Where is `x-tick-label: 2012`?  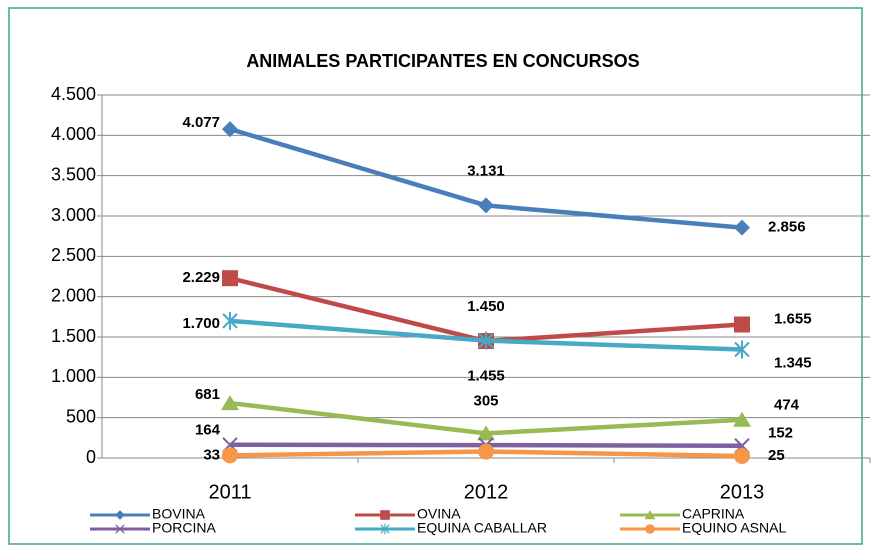 x-tick-label: 2012 is located at coordinates (486, 492).